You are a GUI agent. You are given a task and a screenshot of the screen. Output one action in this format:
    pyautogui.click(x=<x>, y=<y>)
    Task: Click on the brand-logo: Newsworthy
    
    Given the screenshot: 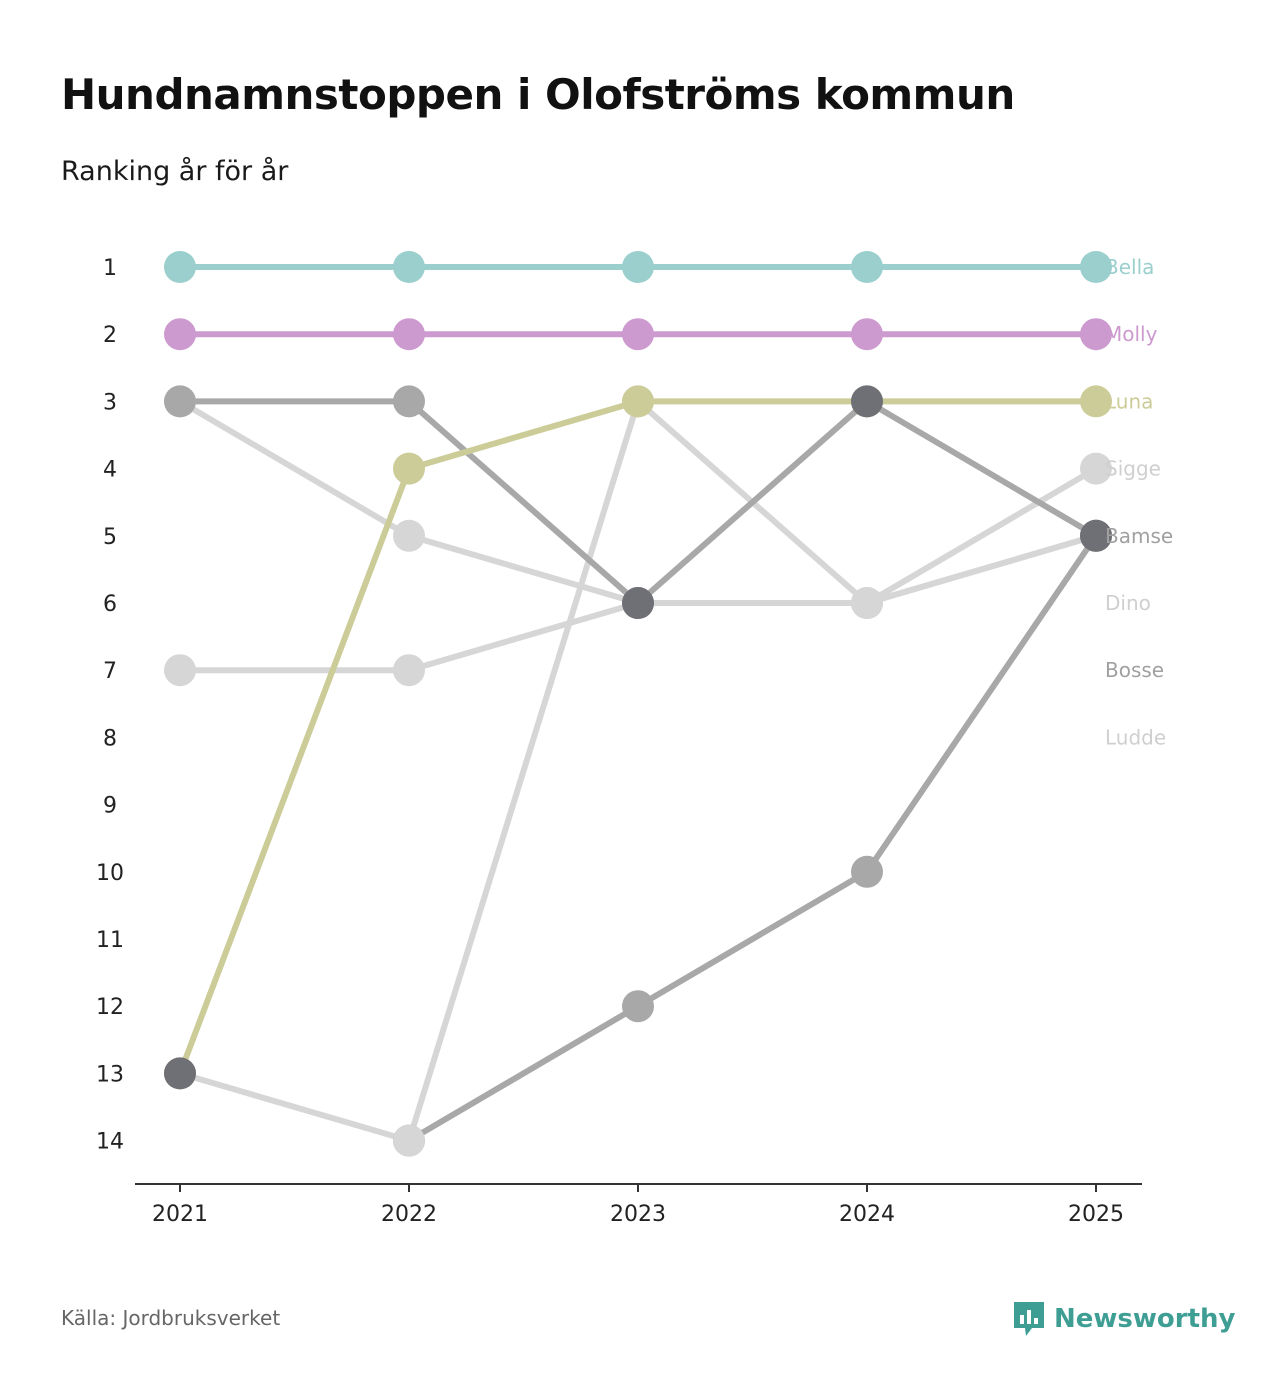 What is the action you would take?
    pyautogui.click(x=1123, y=1319)
    